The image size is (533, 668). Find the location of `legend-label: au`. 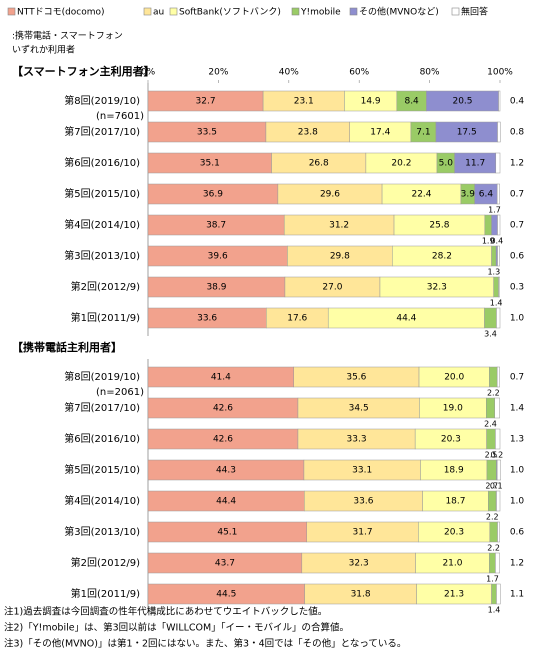

legend-label: au is located at coordinates (158, 13).